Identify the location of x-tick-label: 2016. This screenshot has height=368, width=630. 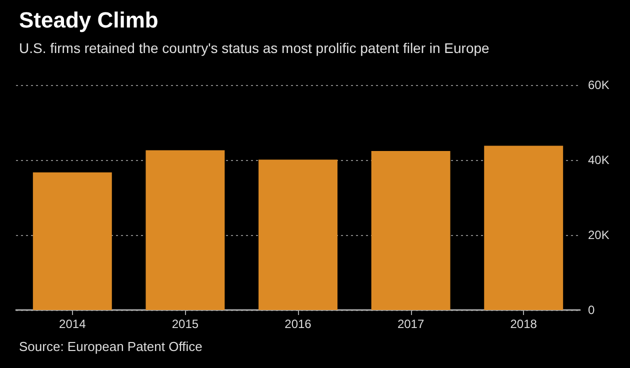
(298, 324).